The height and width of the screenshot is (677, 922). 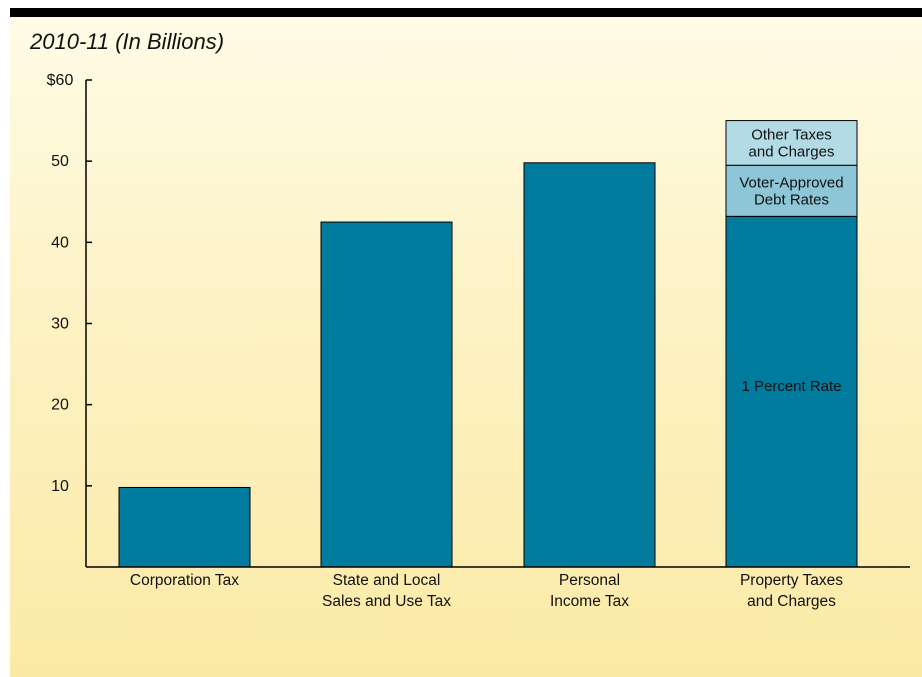 I want to click on x-category-label-2: State and Local Sales and Use Tax, so click(x=387, y=591).